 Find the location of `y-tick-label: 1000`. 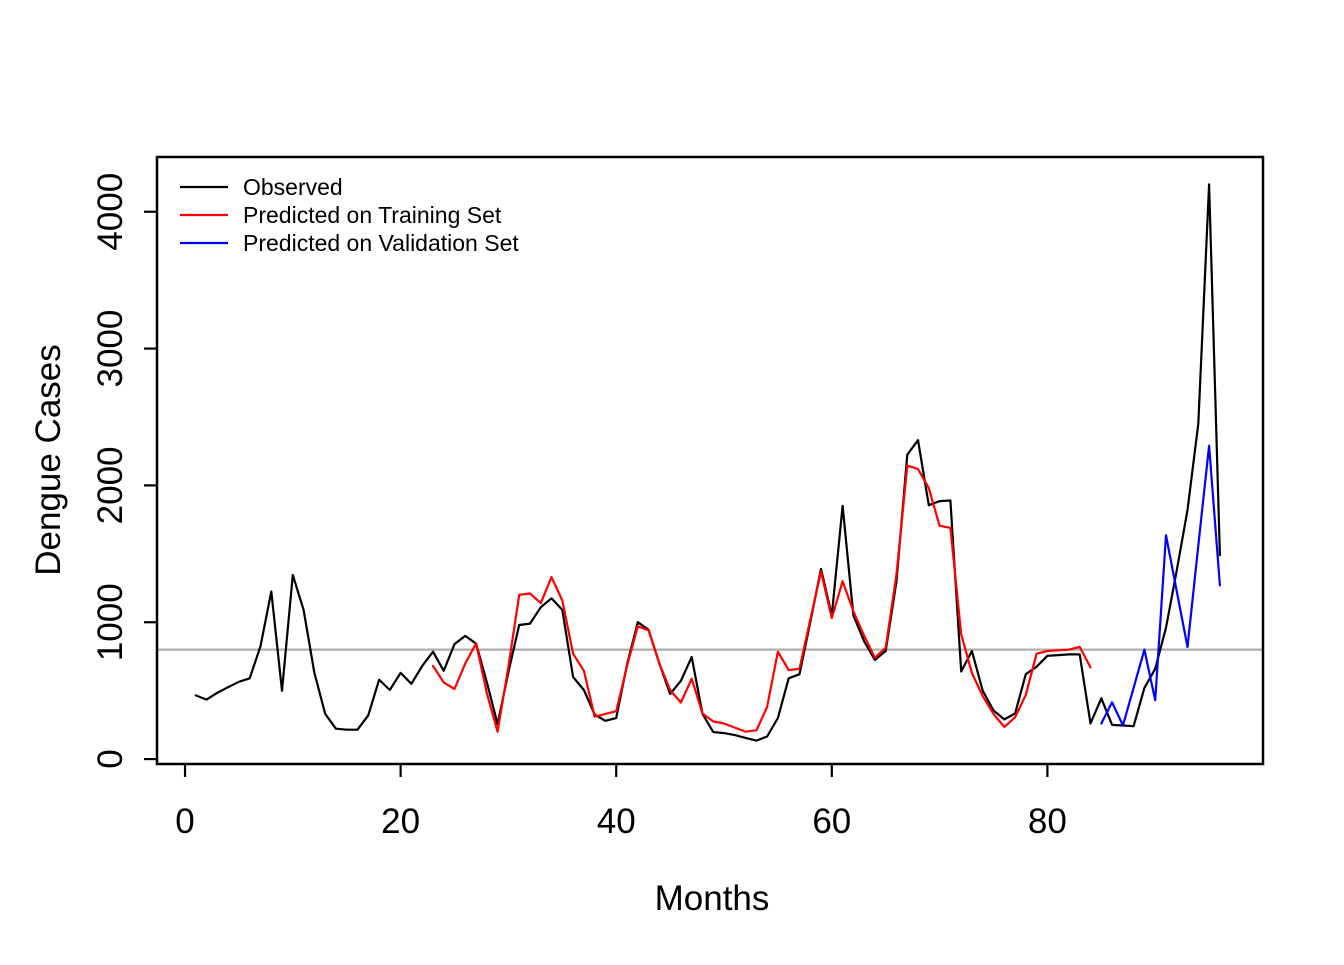

y-tick-label: 1000 is located at coordinates (110, 622).